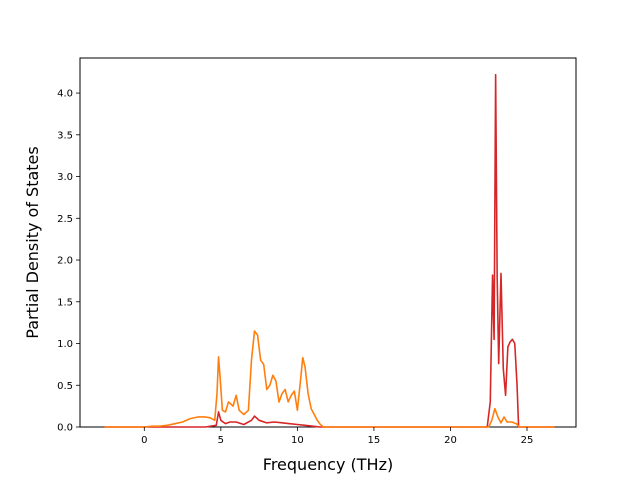 The height and width of the screenshot is (484, 640). I want to click on x-tick-label: 20, so click(450, 440).